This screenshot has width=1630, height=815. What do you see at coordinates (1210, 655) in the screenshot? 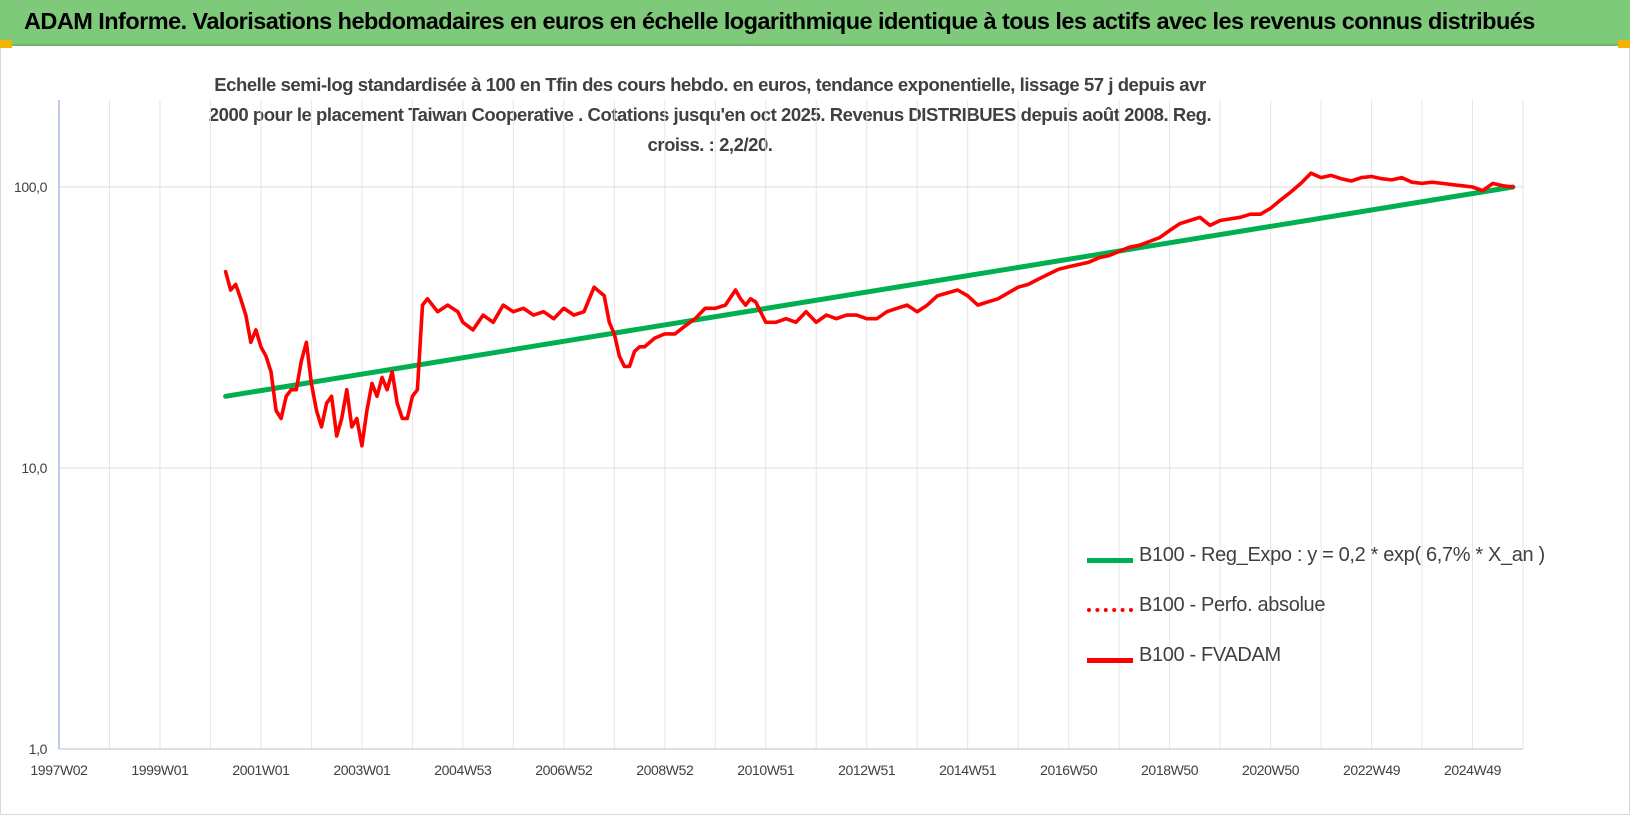
I see `legend-label-fvadam: B100 - FVADAM` at bounding box center [1210, 655].